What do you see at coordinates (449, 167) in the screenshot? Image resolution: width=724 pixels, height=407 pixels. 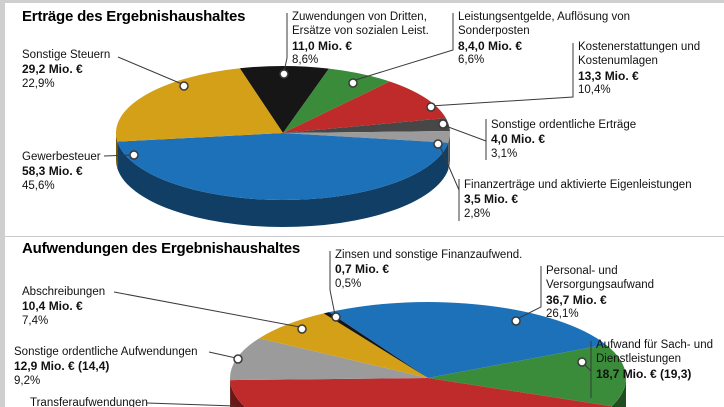 I see `callout-line-finanzertraege` at bounding box center [449, 167].